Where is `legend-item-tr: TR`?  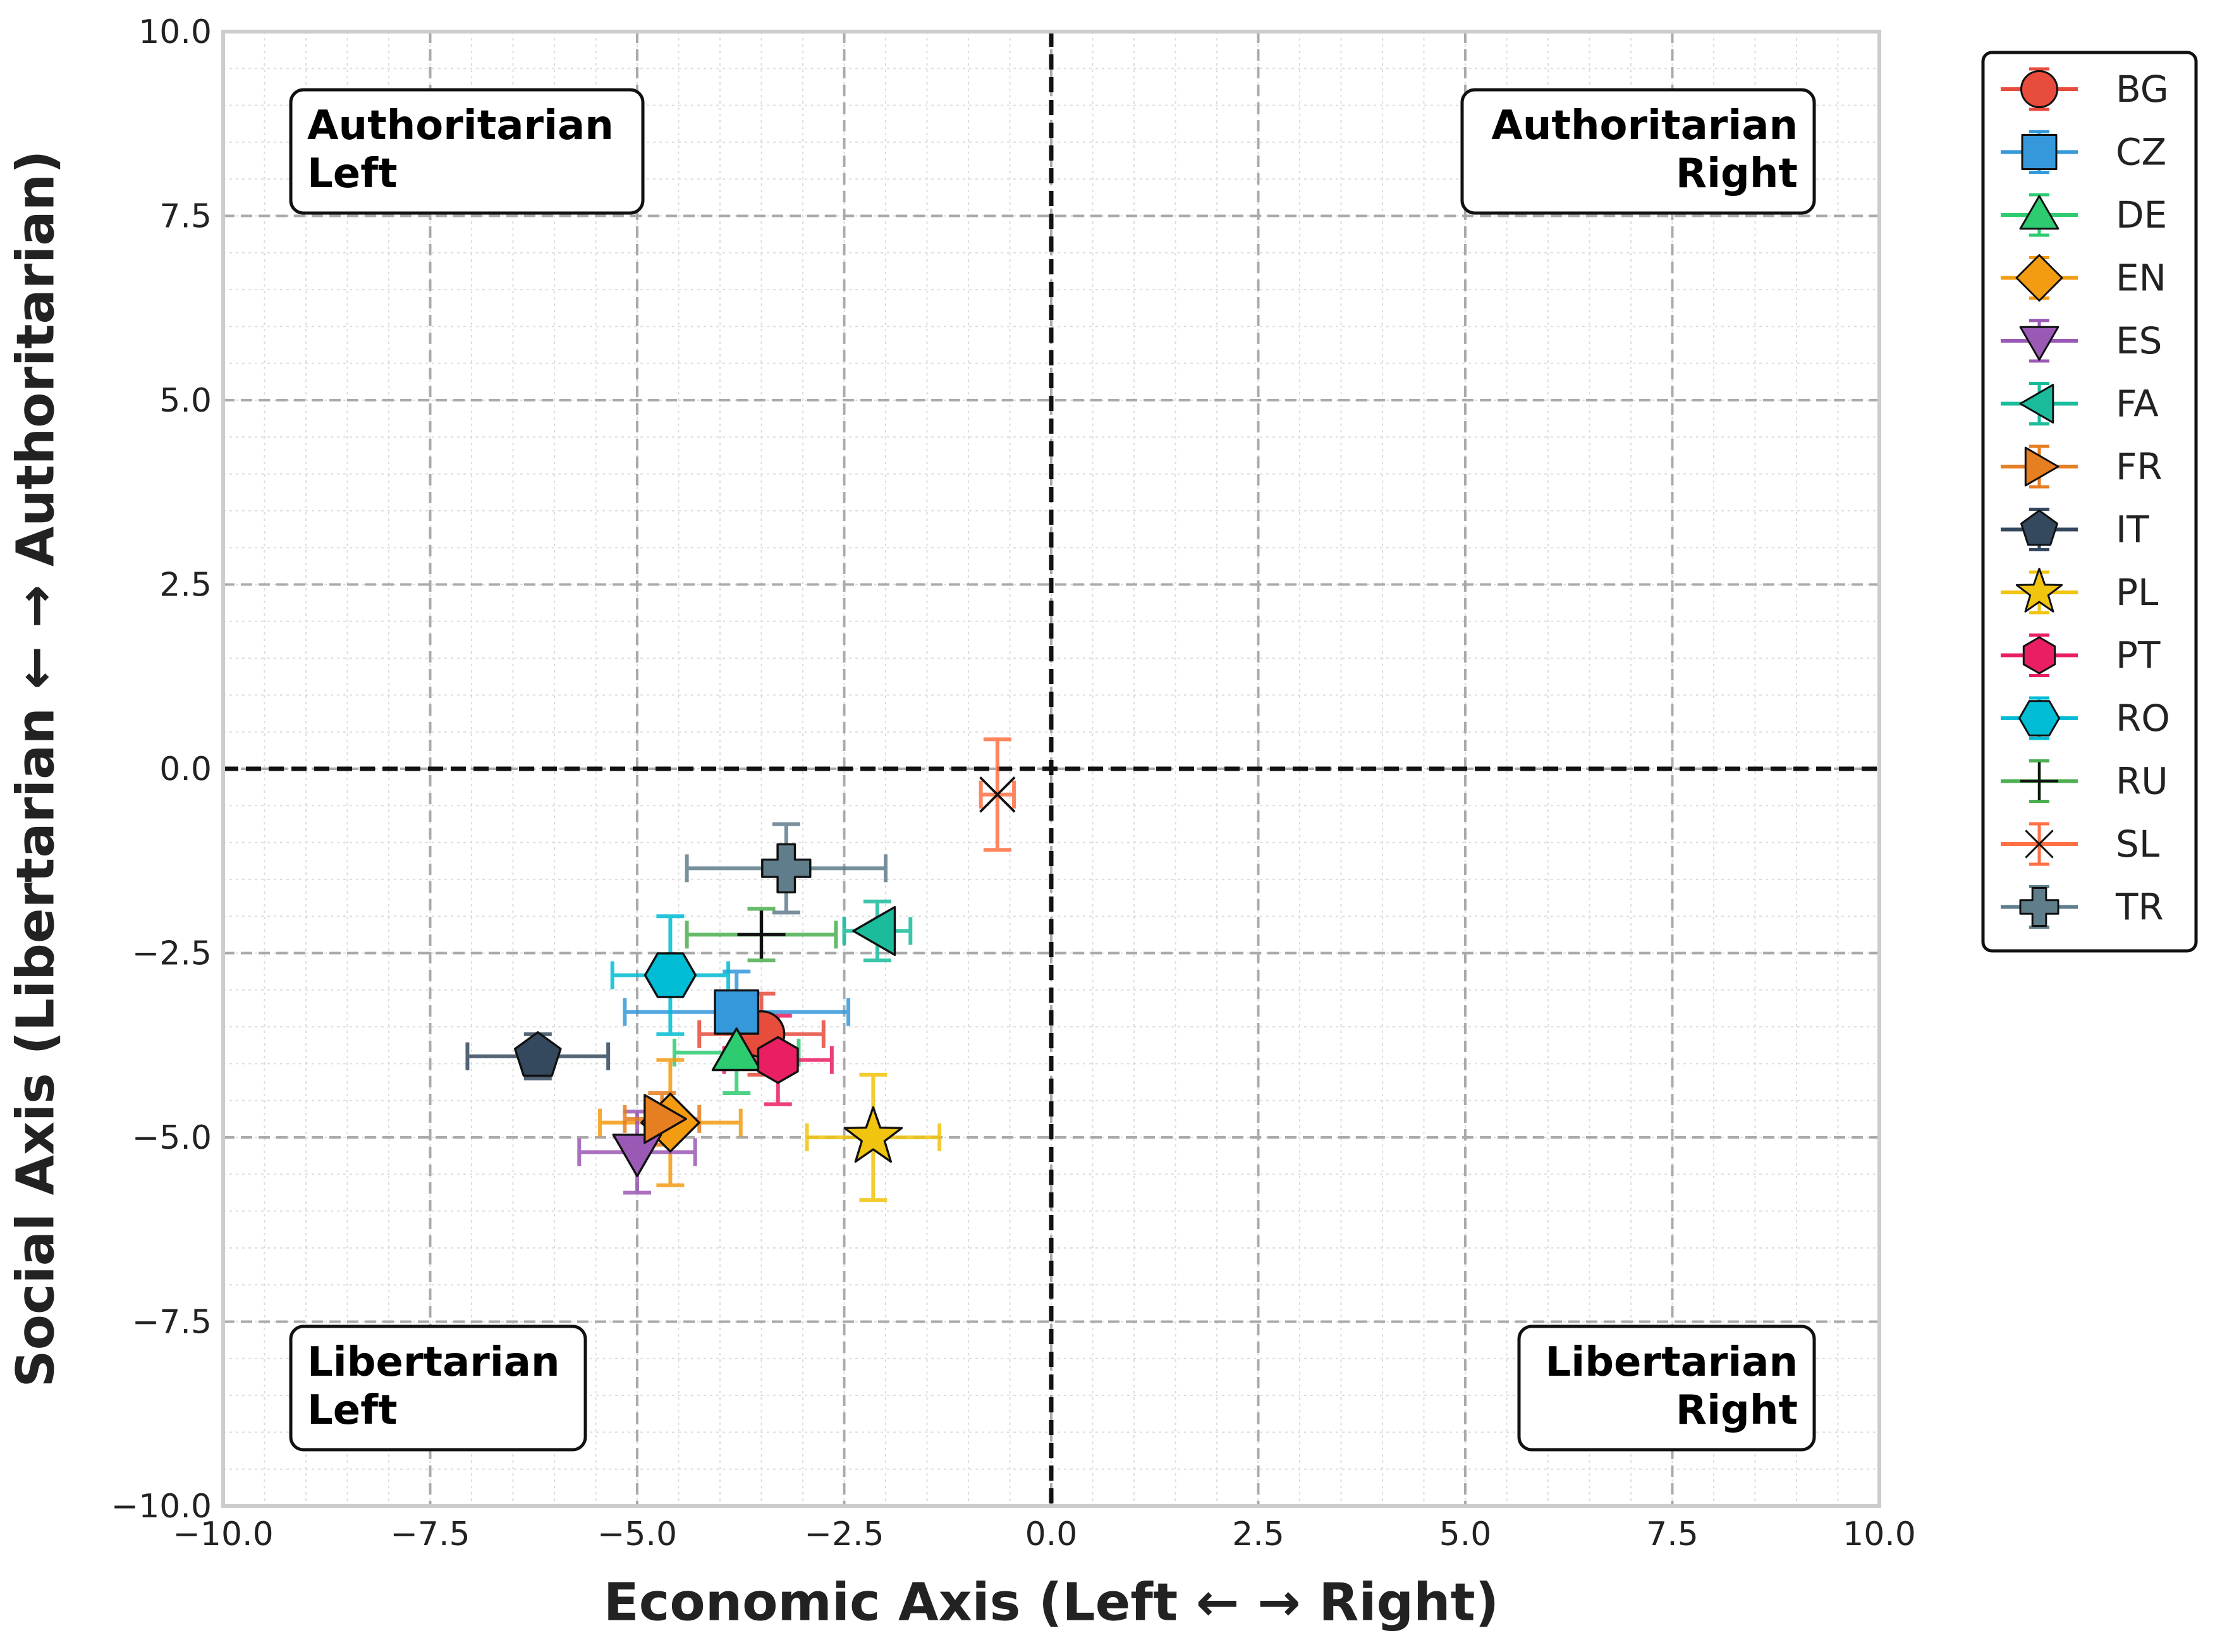
legend-item-tr: TR is located at coordinates (2082, 907).